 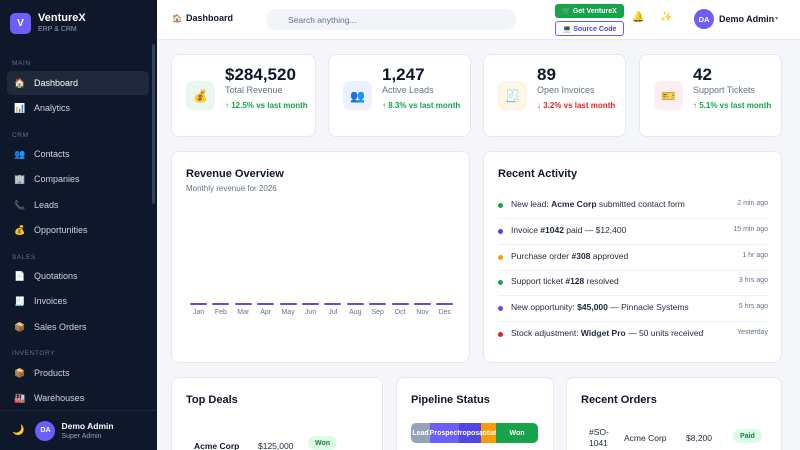 I want to click on phone-icon: 📞, so click(x=20, y=204).